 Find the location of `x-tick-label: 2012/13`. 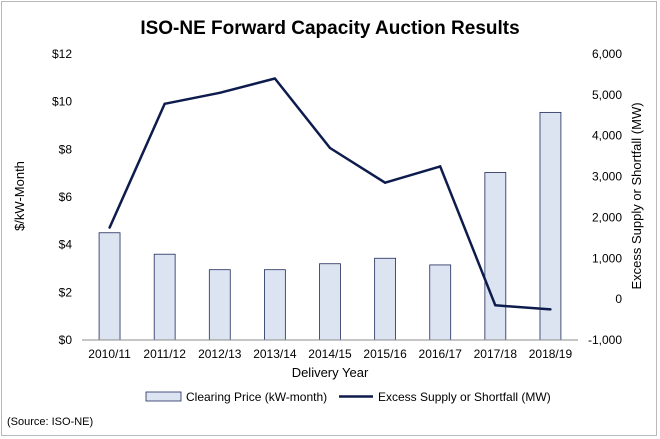

x-tick-label: 2012/13 is located at coordinates (220, 354).